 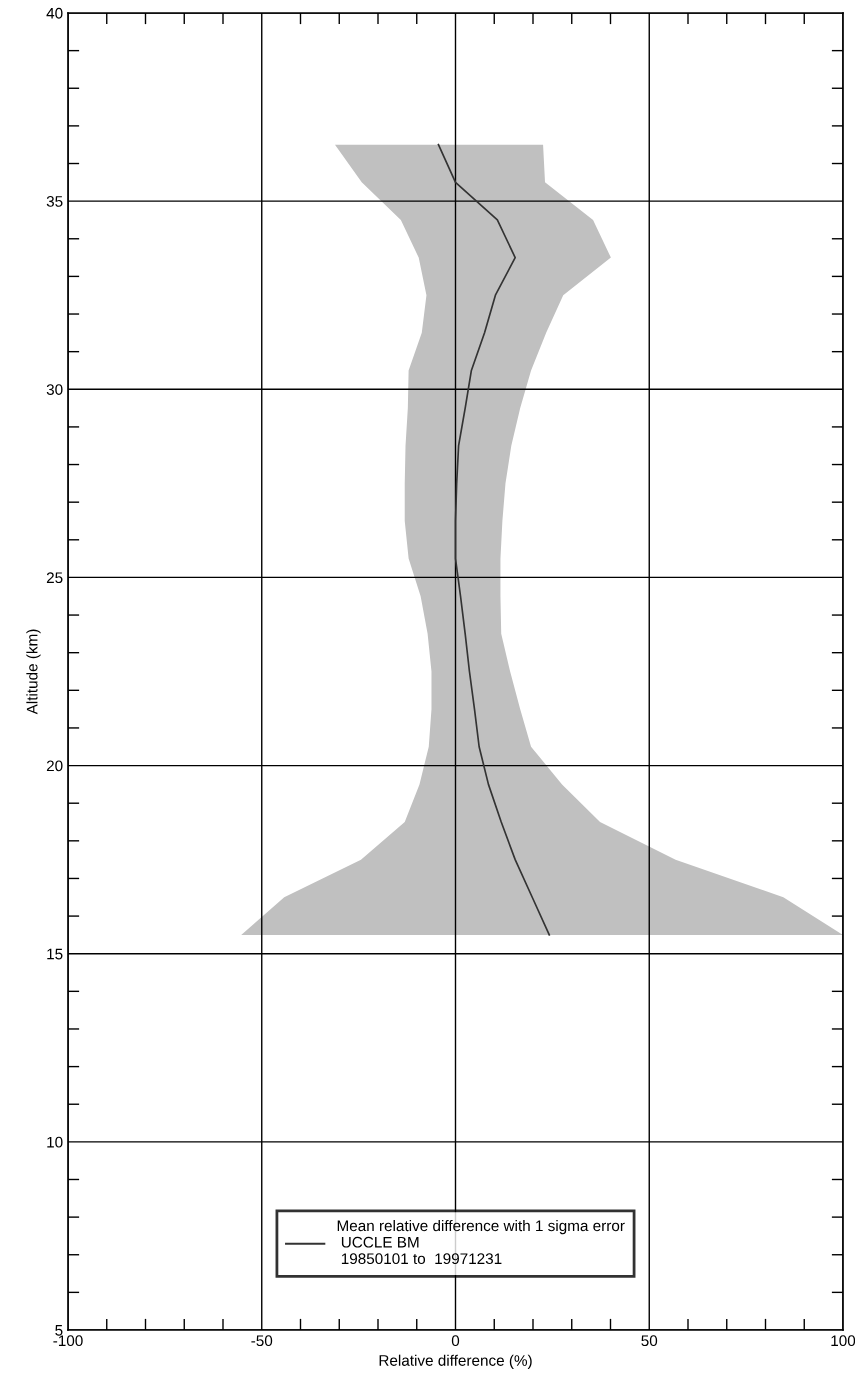 I want to click on x-tick-label: -50, so click(x=262, y=1341).